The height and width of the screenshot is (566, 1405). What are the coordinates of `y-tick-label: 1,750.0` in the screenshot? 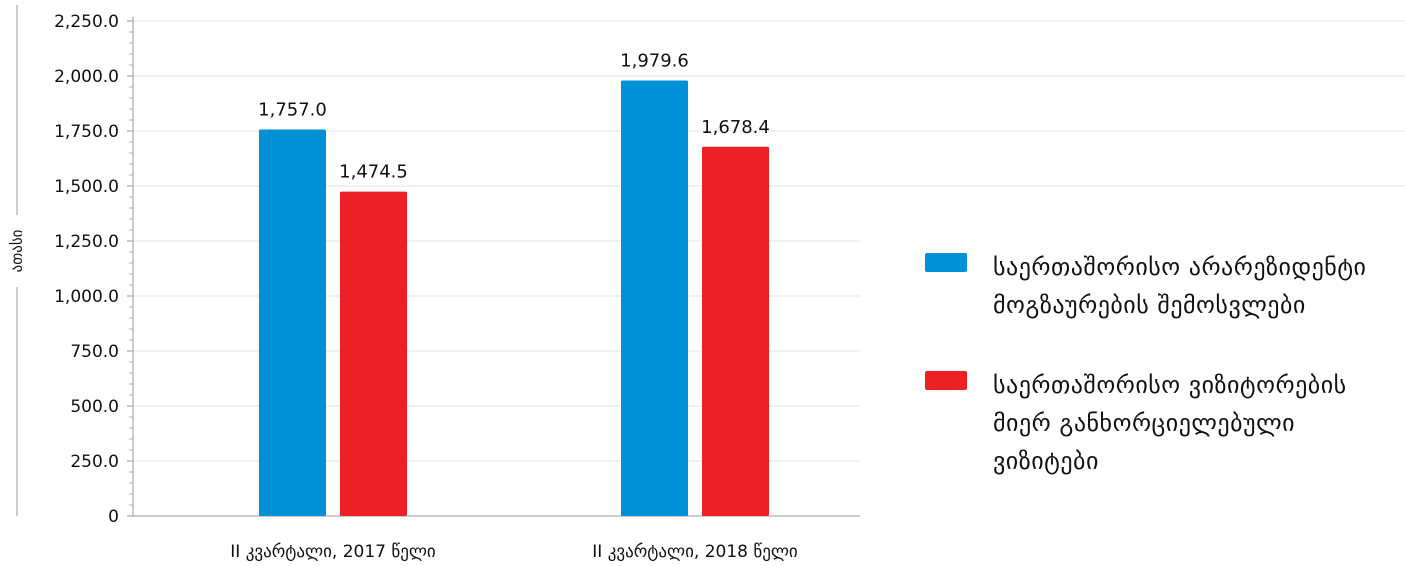 It's located at (86, 132).